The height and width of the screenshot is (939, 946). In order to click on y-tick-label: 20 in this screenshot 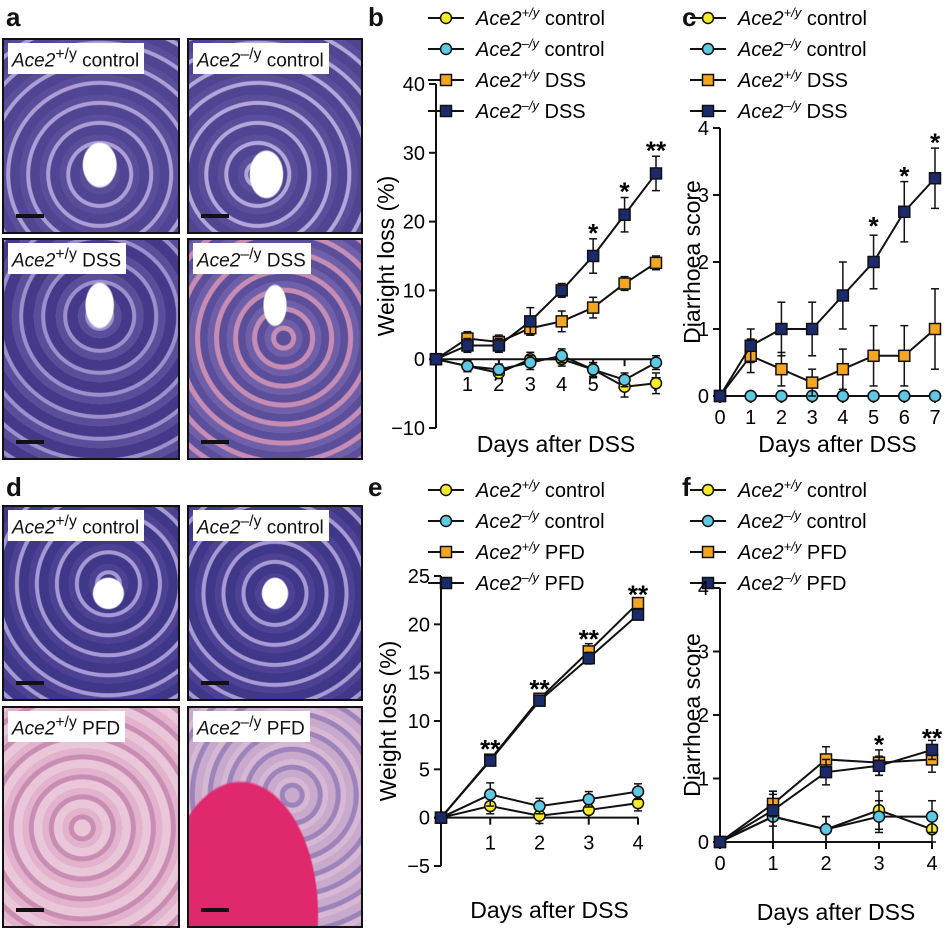, I will do `click(414, 223)`.